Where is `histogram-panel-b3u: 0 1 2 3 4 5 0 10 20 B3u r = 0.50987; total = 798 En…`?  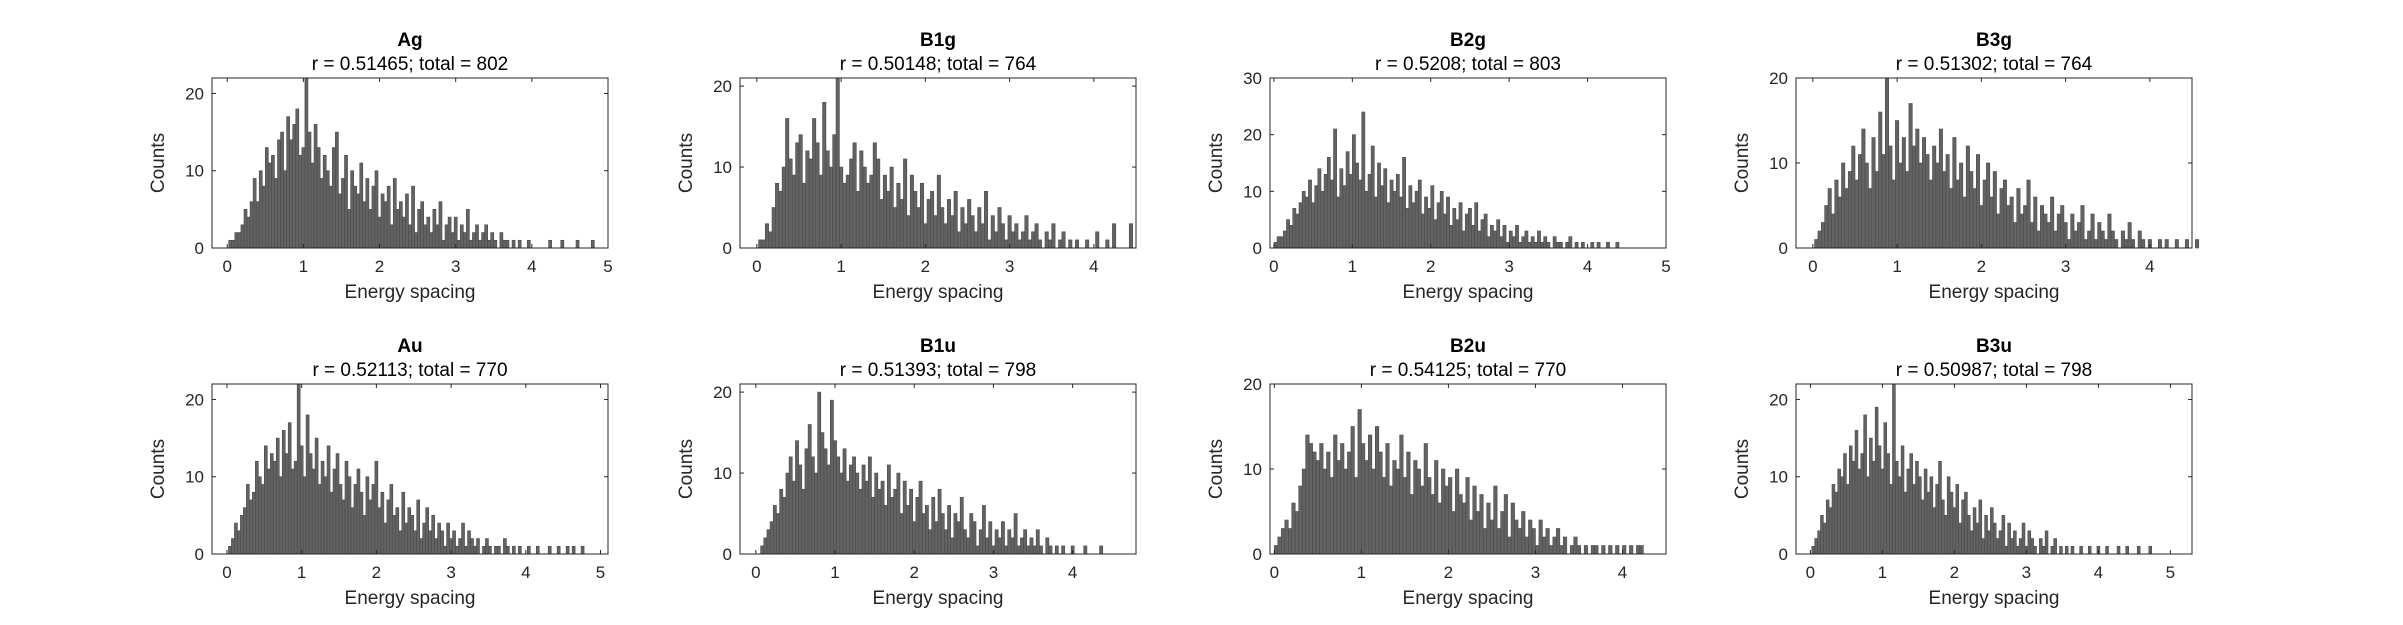
histogram-panel-b3u: 0 1 2 3 4 5 0 10 20 B3u r = 0.50987; total = 798 En… is located at coordinates (1962, 472).